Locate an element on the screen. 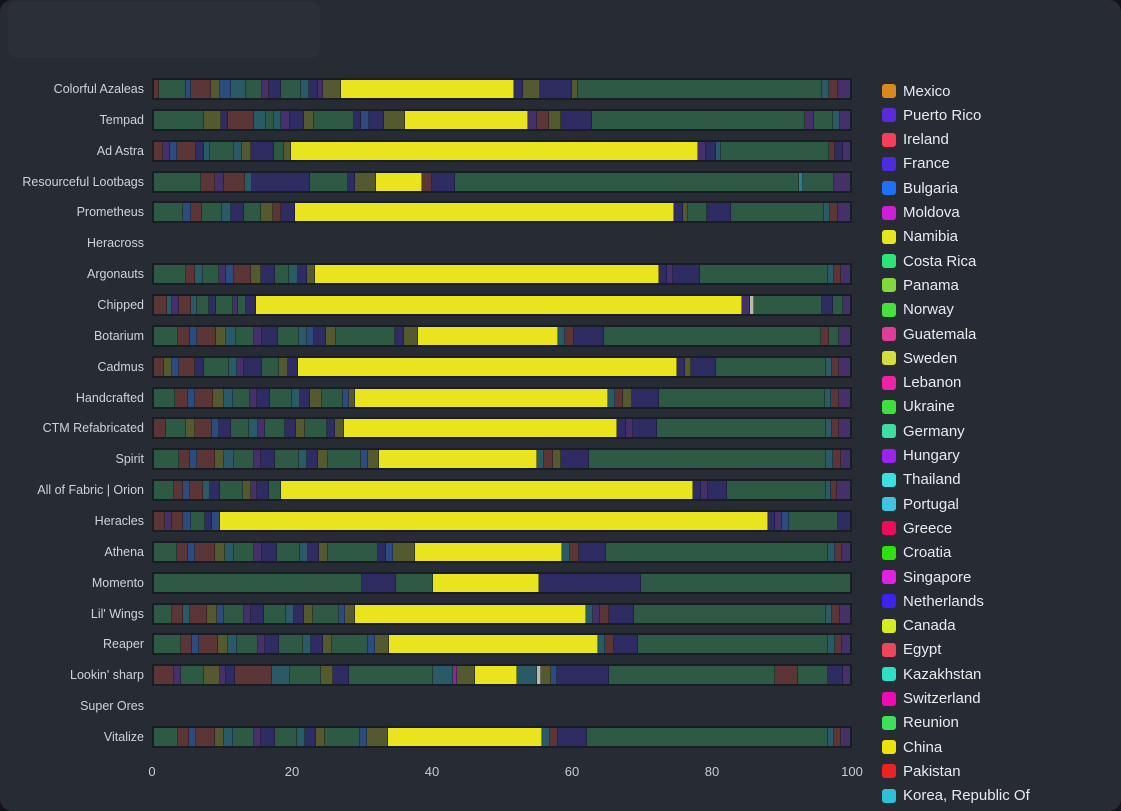 This screenshot has height=811, width=1121. legend-item: Egypt is located at coordinates (911, 650).